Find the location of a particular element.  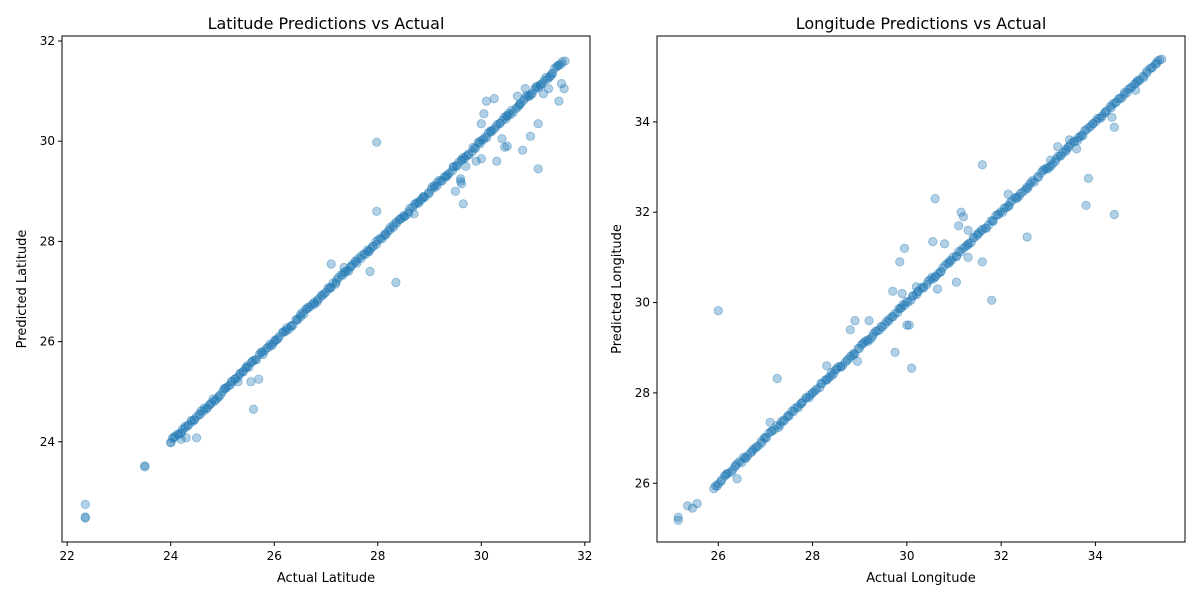

latitude-y-axis-label: Predicted Latitude is located at coordinates (22, 289).